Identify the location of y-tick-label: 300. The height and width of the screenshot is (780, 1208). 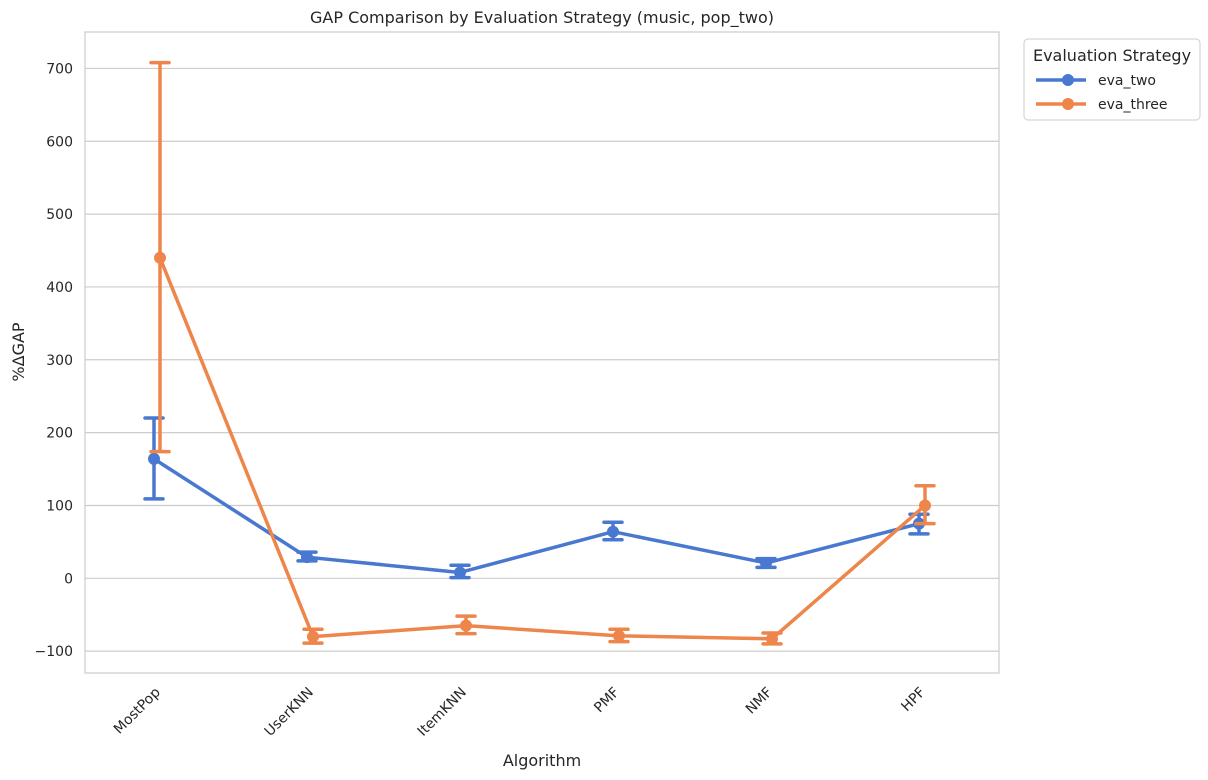
(59, 361).